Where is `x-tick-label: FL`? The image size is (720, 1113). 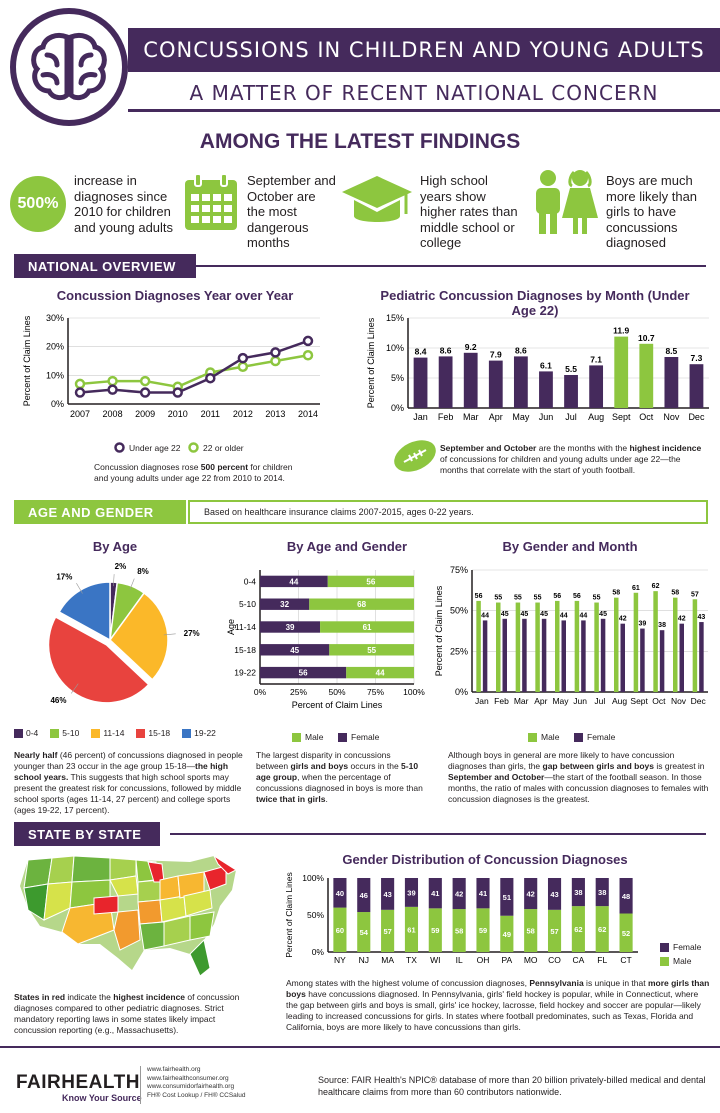 x-tick-label: FL is located at coordinates (602, 960).